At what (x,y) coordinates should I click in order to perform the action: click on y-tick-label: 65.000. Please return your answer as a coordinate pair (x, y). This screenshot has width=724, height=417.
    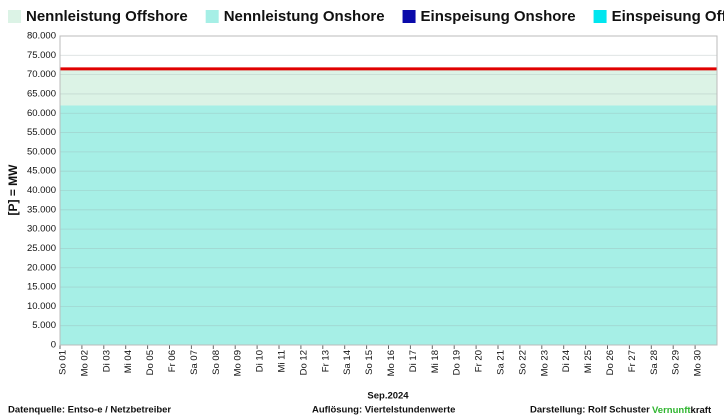
    Looking at the image, I should click on (41, 93).